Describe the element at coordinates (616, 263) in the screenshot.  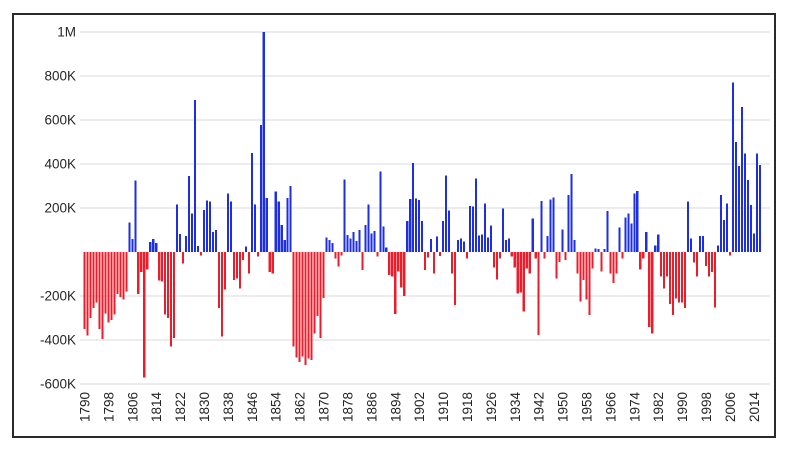
I see `bar-1968` at that location.